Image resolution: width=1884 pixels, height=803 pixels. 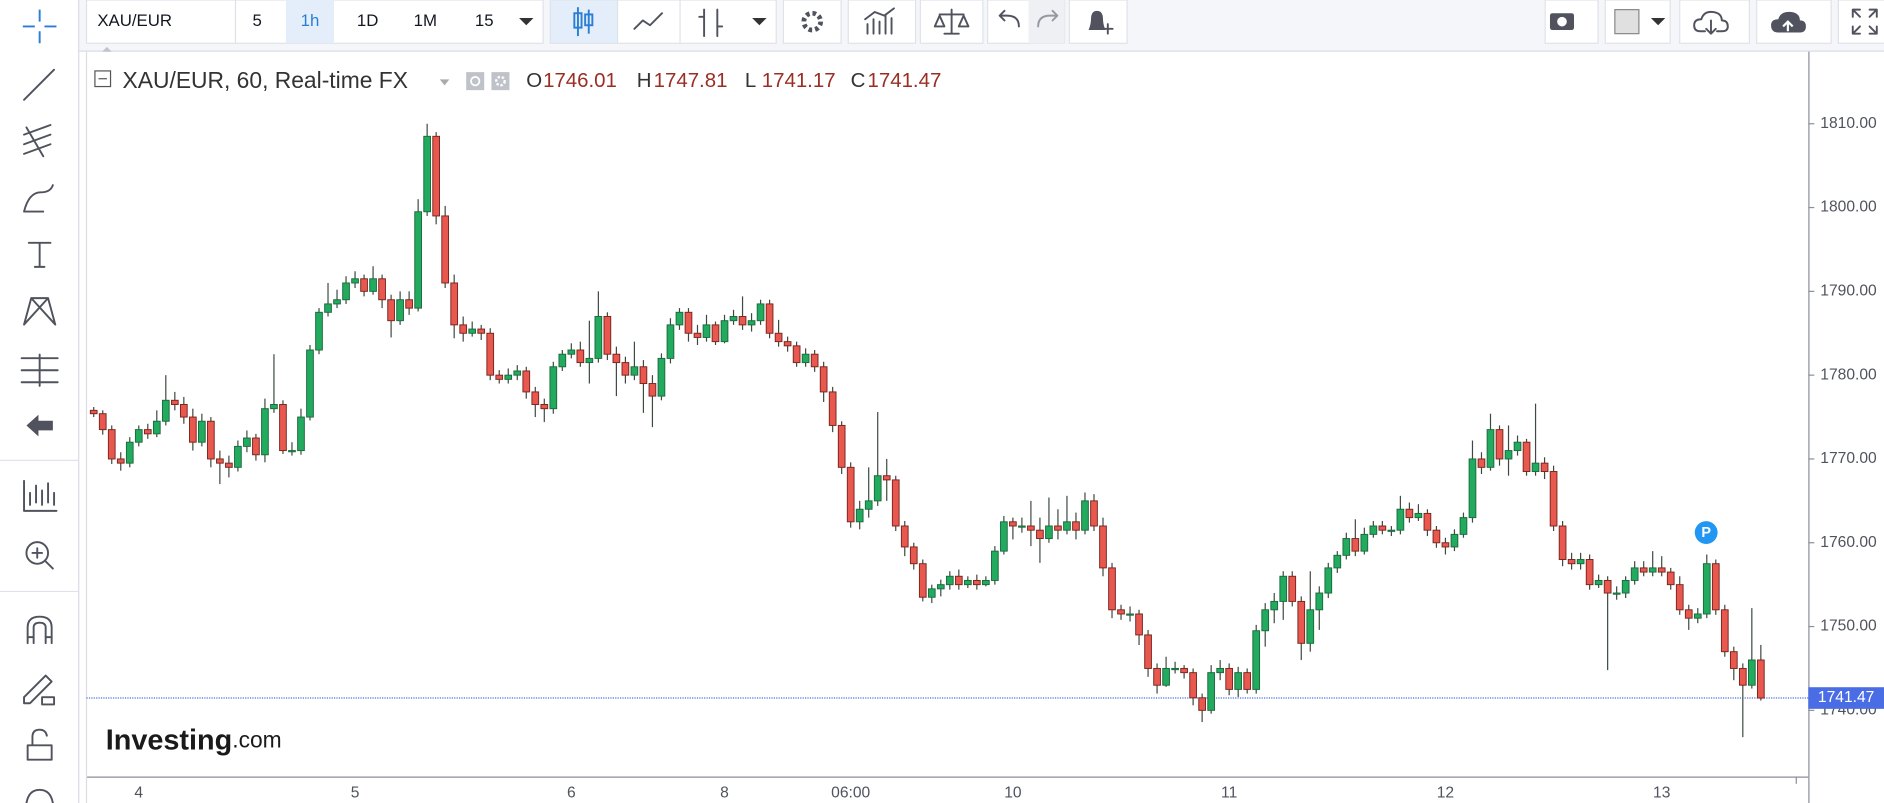 I want to click on crosshair-tool, so click(x=39, y=26).